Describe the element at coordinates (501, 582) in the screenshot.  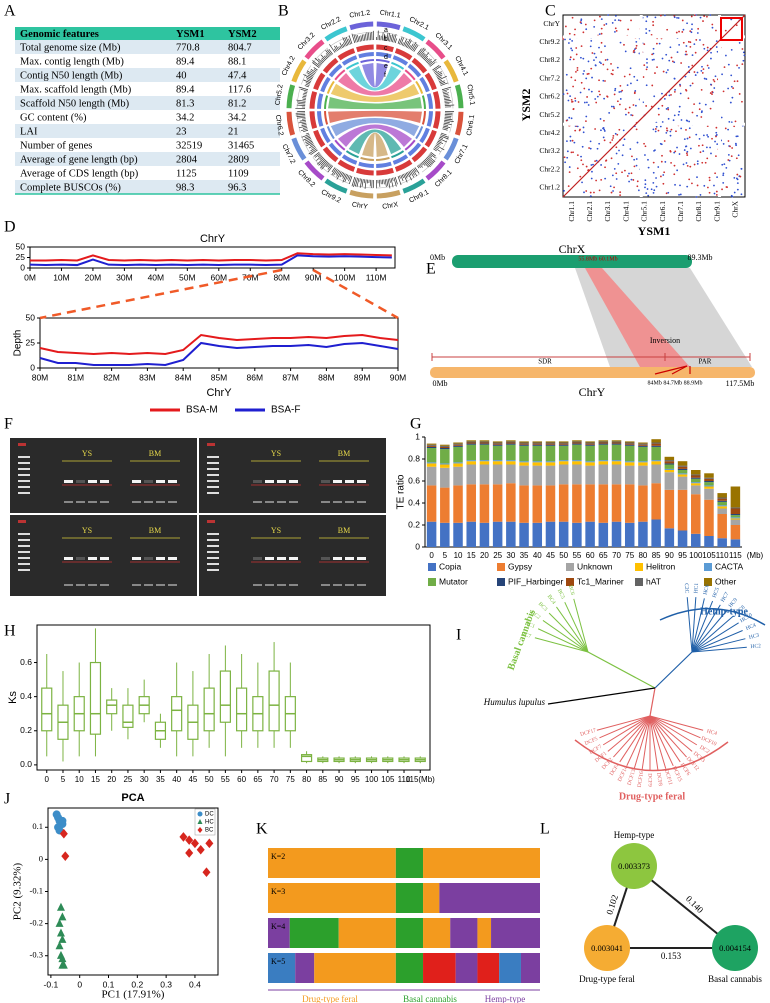
I see `legend-swatch` at that location.